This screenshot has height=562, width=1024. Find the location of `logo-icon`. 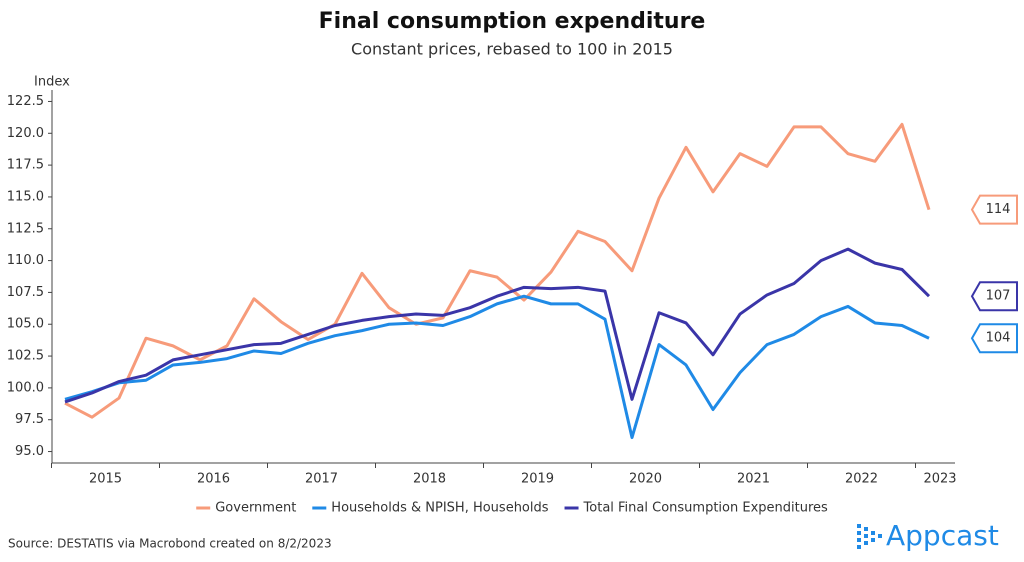

logo-icon is located at coordinates (869, 536).